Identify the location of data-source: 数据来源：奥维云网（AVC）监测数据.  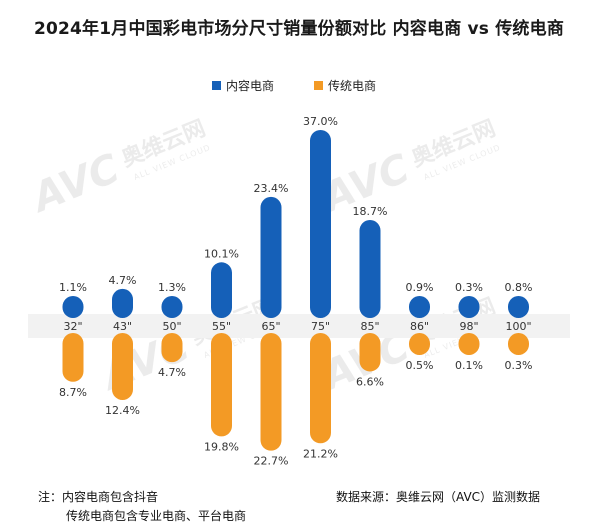
(438, 497).